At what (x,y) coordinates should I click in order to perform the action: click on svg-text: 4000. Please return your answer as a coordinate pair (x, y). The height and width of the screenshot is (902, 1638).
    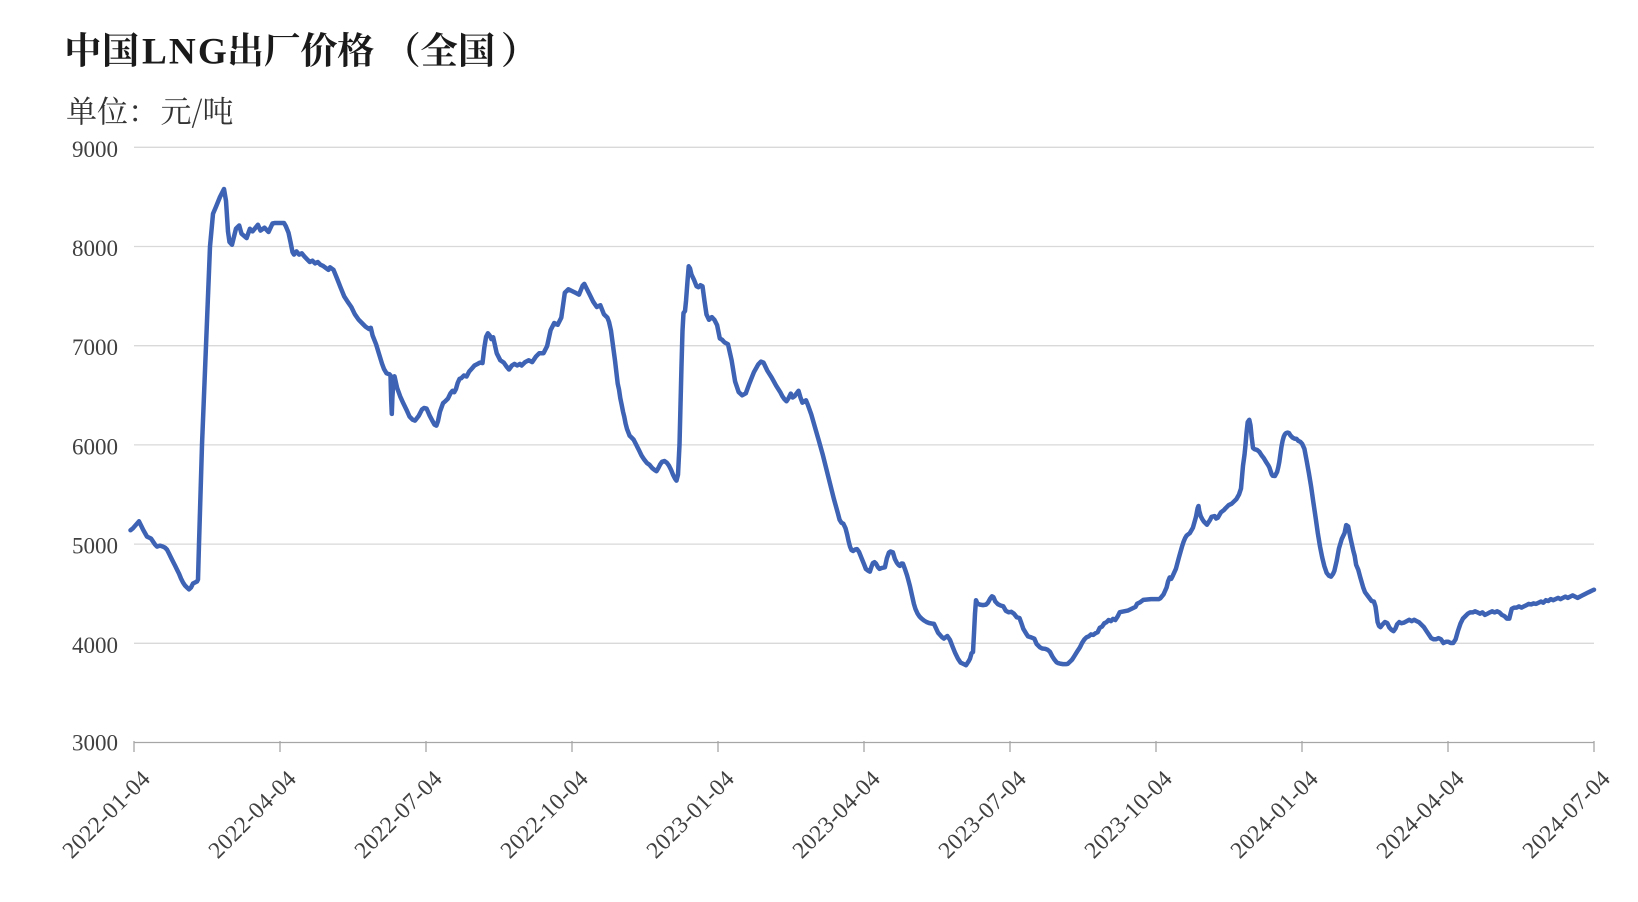
    Looking at the image, I should click on (95, 645).